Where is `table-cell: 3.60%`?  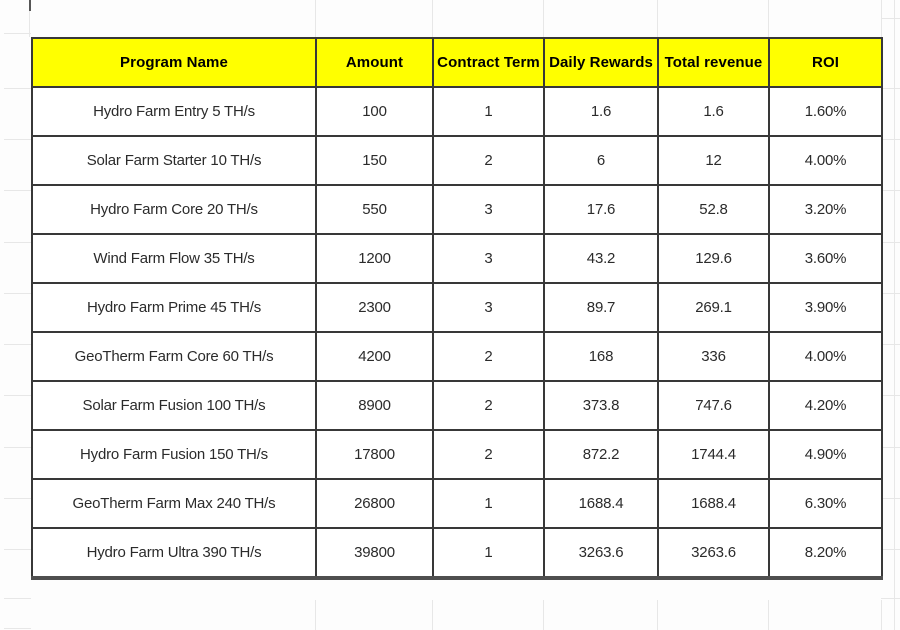
table-cell: 3.60% is located at coordinates (825, 258).